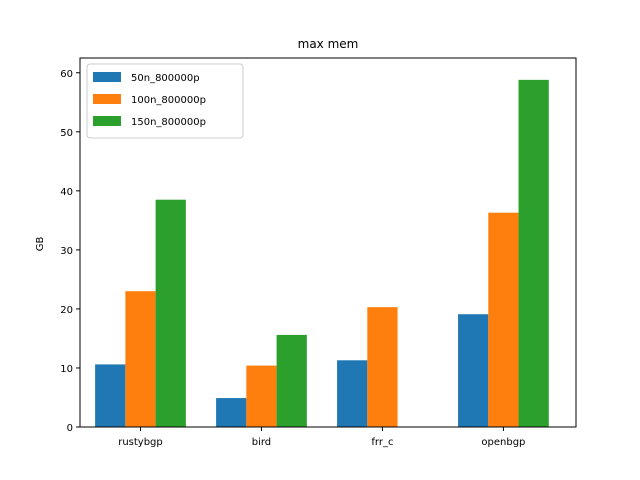 The image size is (640, 480). Describe the element at coordinates (66, 310) in the screenshot. I see `y-tick-label: 20` at that location.